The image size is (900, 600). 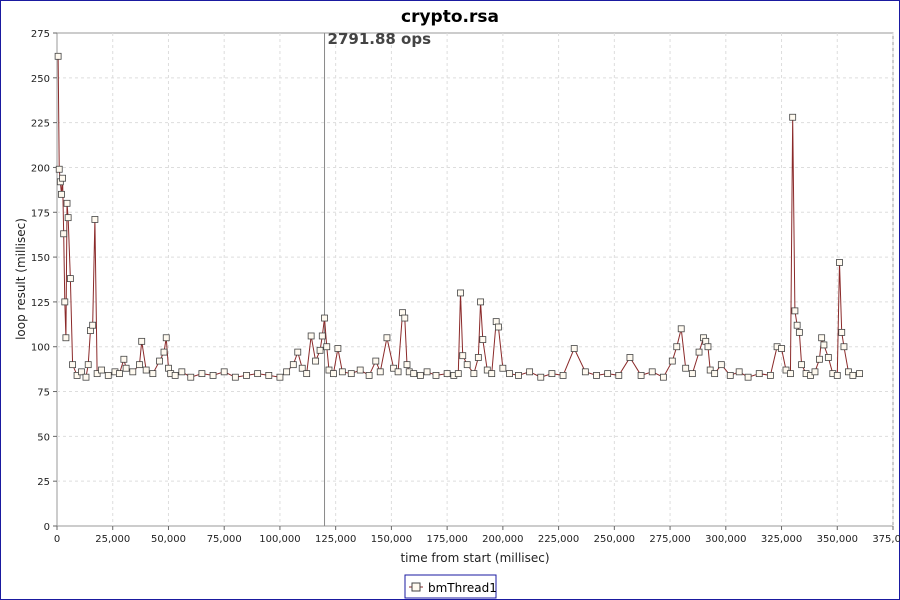 I want to click on y-axis: 0 25 50 75 100 125 150 175 200 225 250 275, so click(x=44, y=281).